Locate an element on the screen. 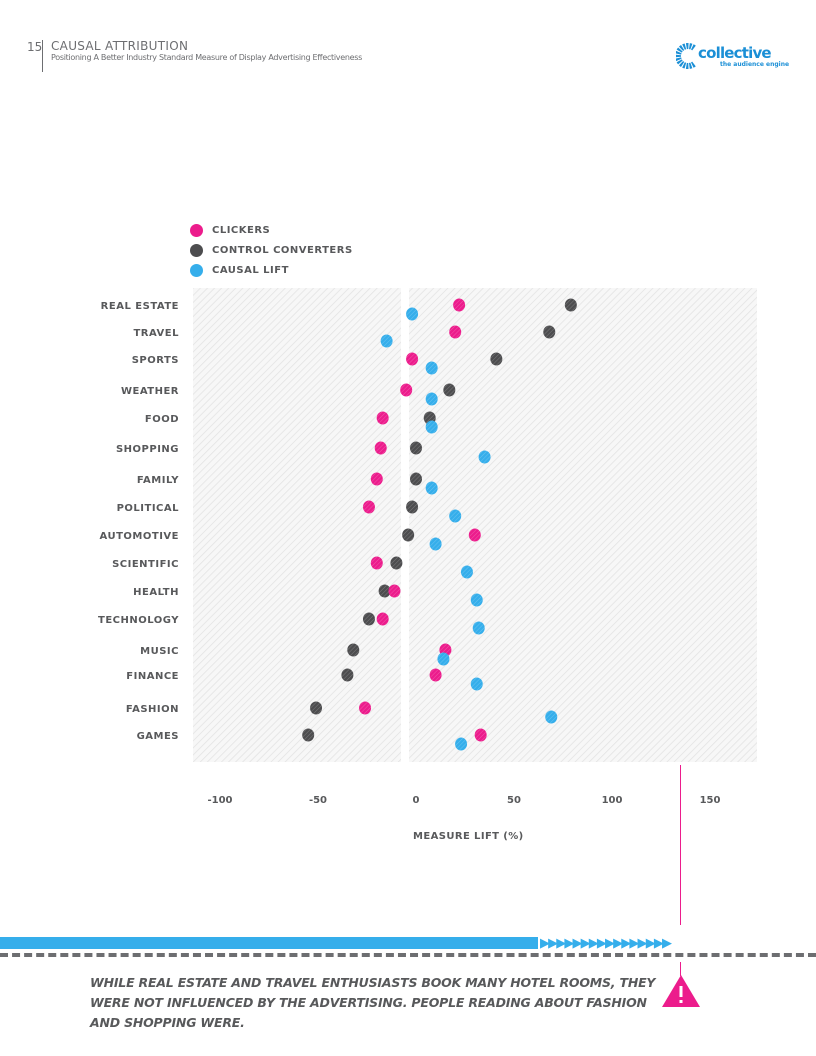 The width and height of the screenshot is (816, 1056). plot-background-left is located at coordinates (297, 525).